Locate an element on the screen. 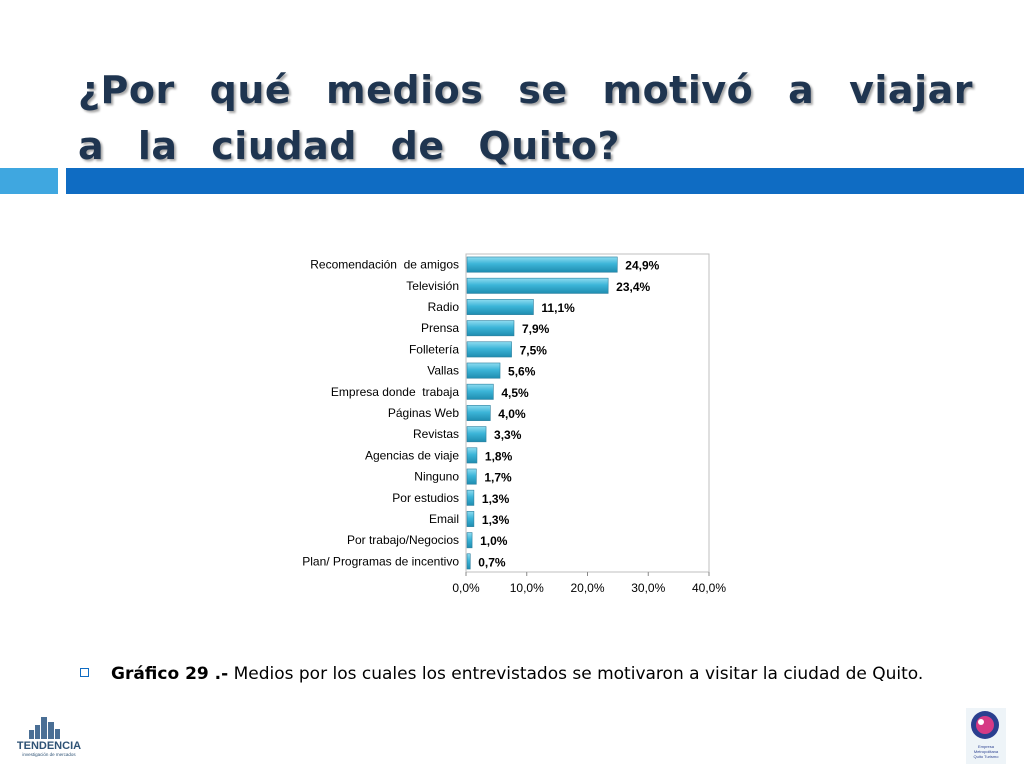 This screenshot has height=768, width=1024. category-label: Por trabajo/Negocios is located at coordinates (403, 540).